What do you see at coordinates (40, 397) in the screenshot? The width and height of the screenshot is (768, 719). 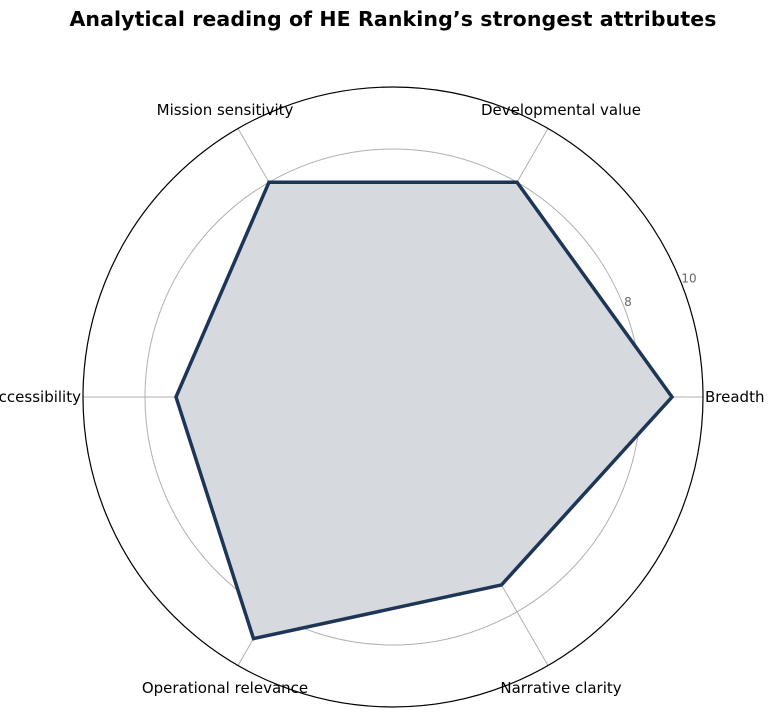 I see `category-label: Accessibility` at bounding box center [40, 397].